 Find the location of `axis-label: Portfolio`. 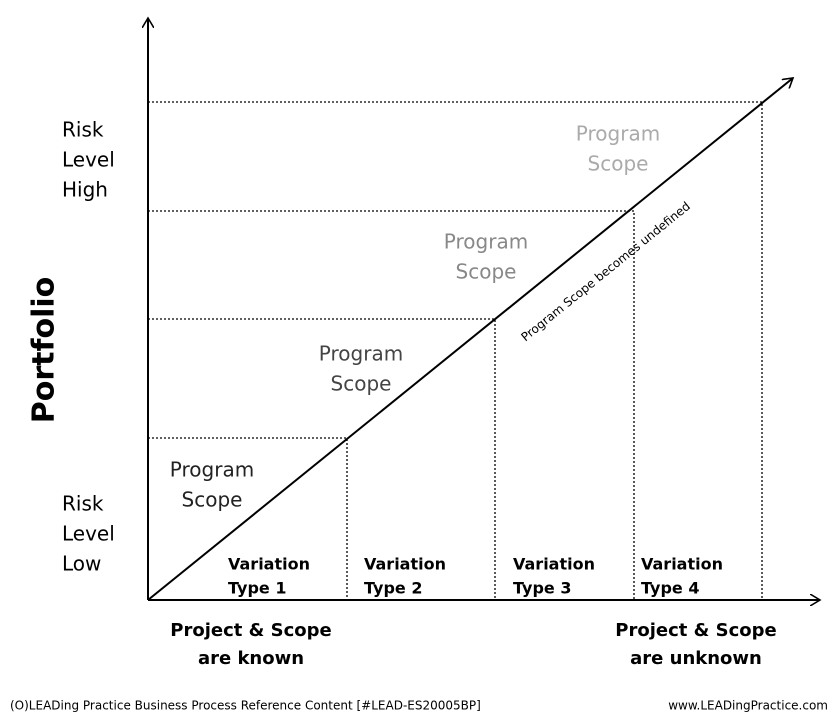

axis-label: Portfolio is located at coordinates (44, 350).